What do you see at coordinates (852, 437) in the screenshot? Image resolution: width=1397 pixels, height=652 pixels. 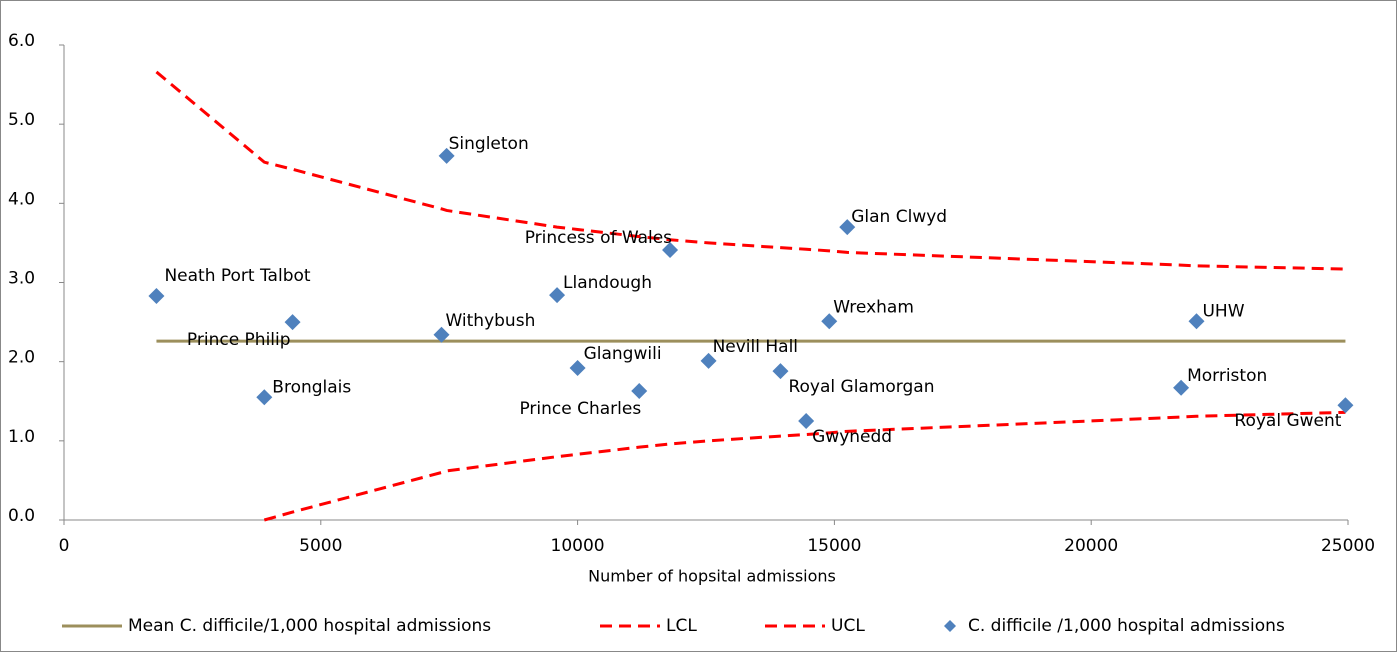 I see `point-label: Gwynedd` at bounding box center [852, 437].